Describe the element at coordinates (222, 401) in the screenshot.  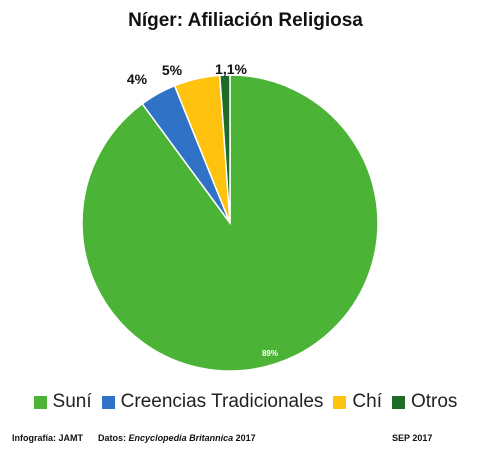
I see `legend-label-creencias-tradicionales: Creencias Tradicionales` at that location.